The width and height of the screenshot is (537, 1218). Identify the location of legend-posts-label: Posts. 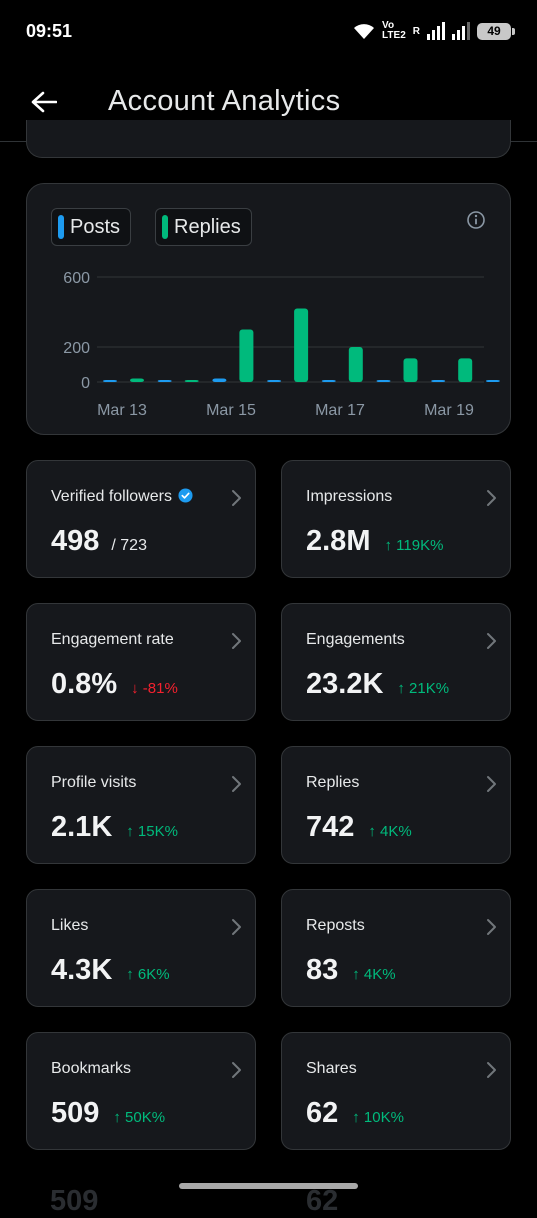
(95, 226).